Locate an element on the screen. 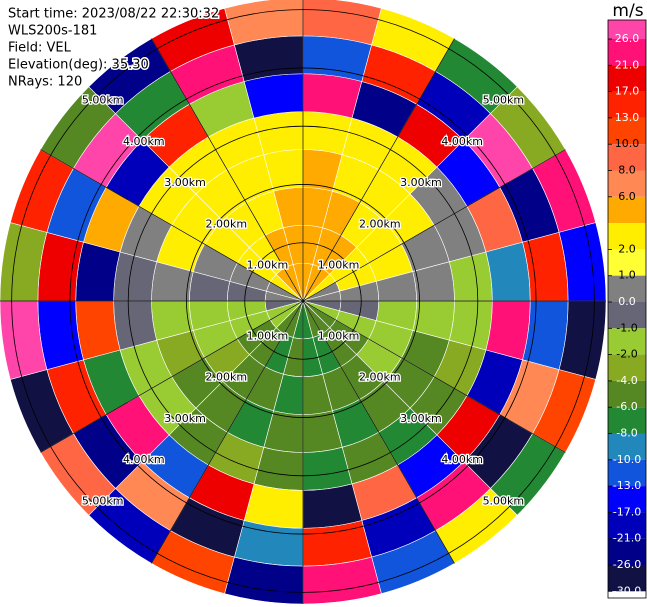 The image size is (647, 607). colorbar-tick-label: 13.0 is located at coordinates (627, 117).